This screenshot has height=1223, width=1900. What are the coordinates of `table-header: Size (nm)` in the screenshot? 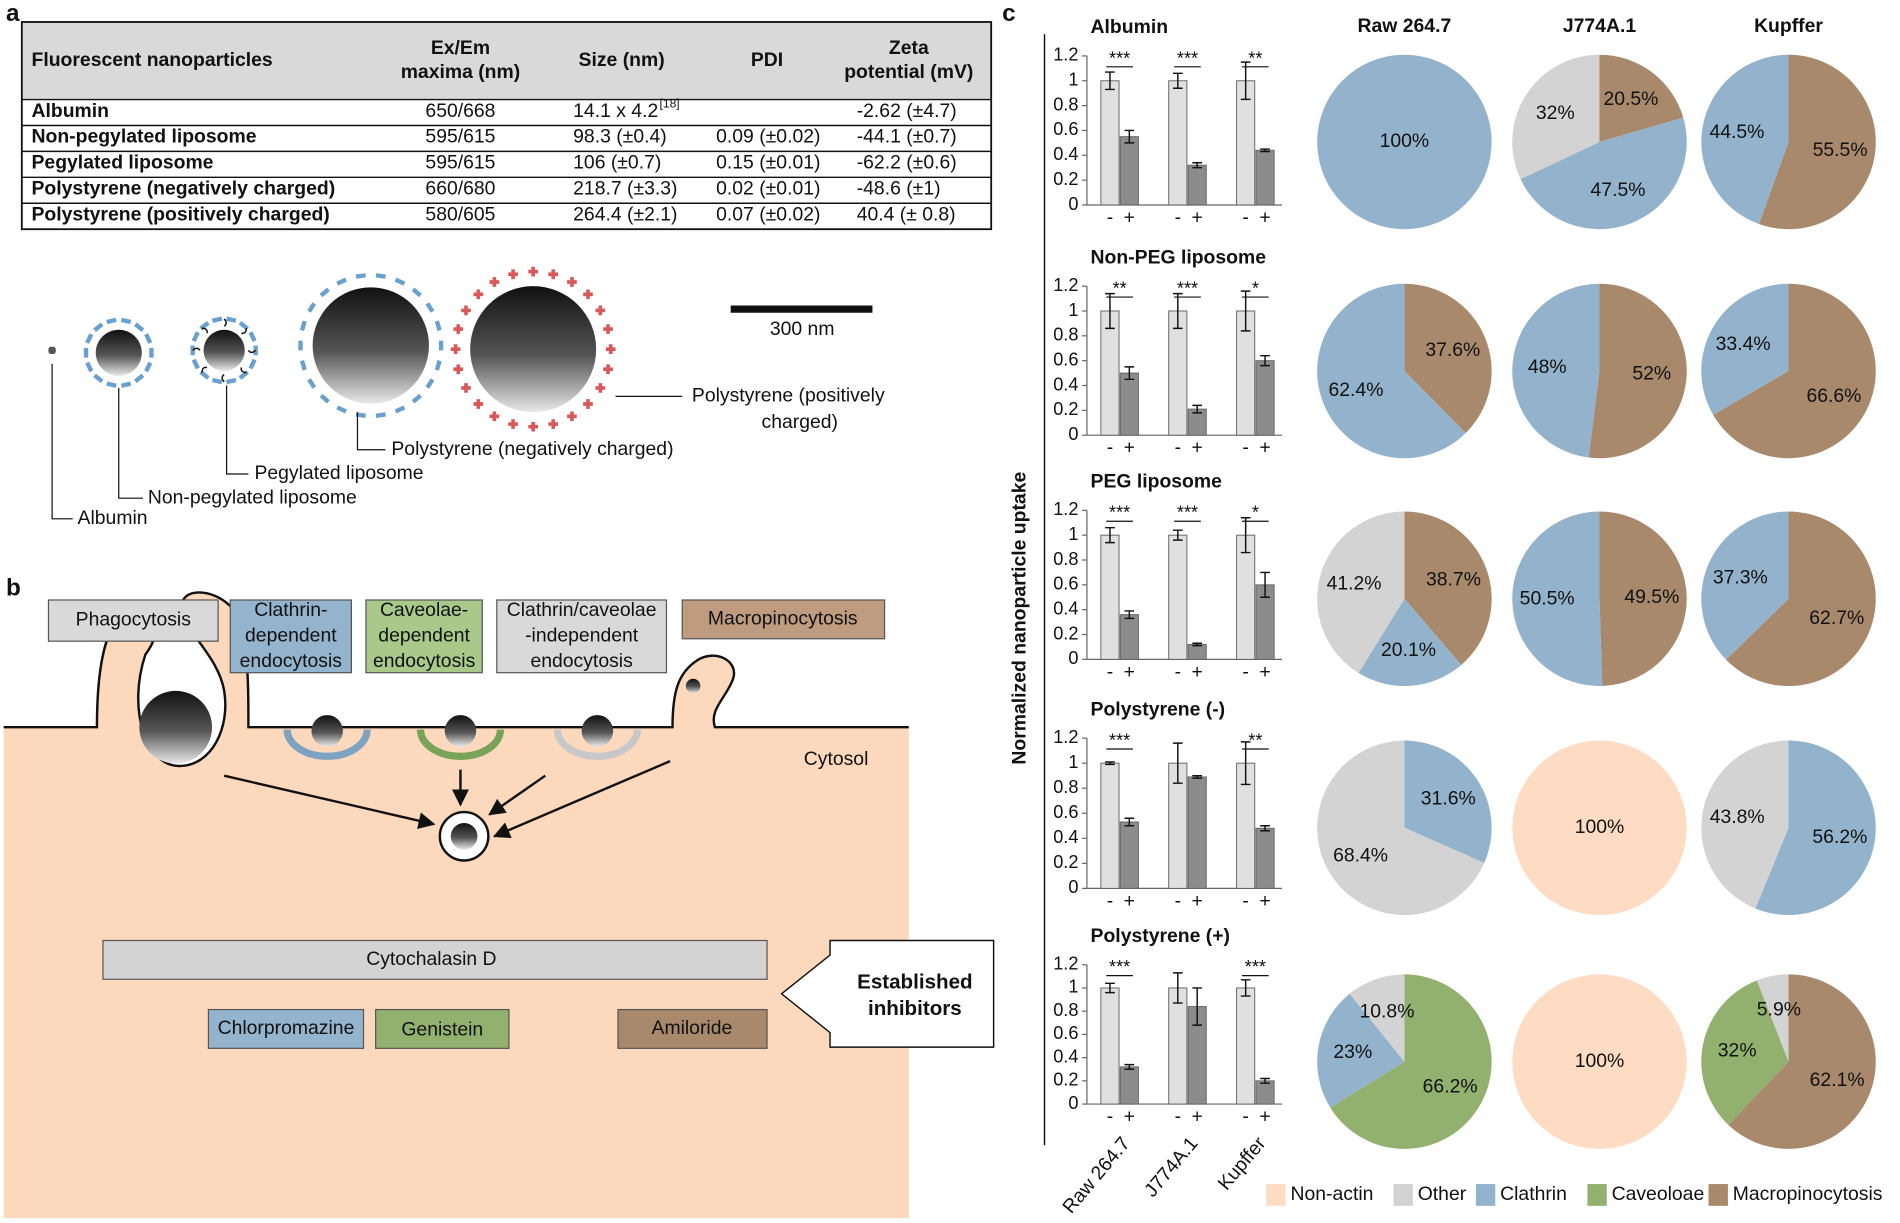 It's located at (622, 60).